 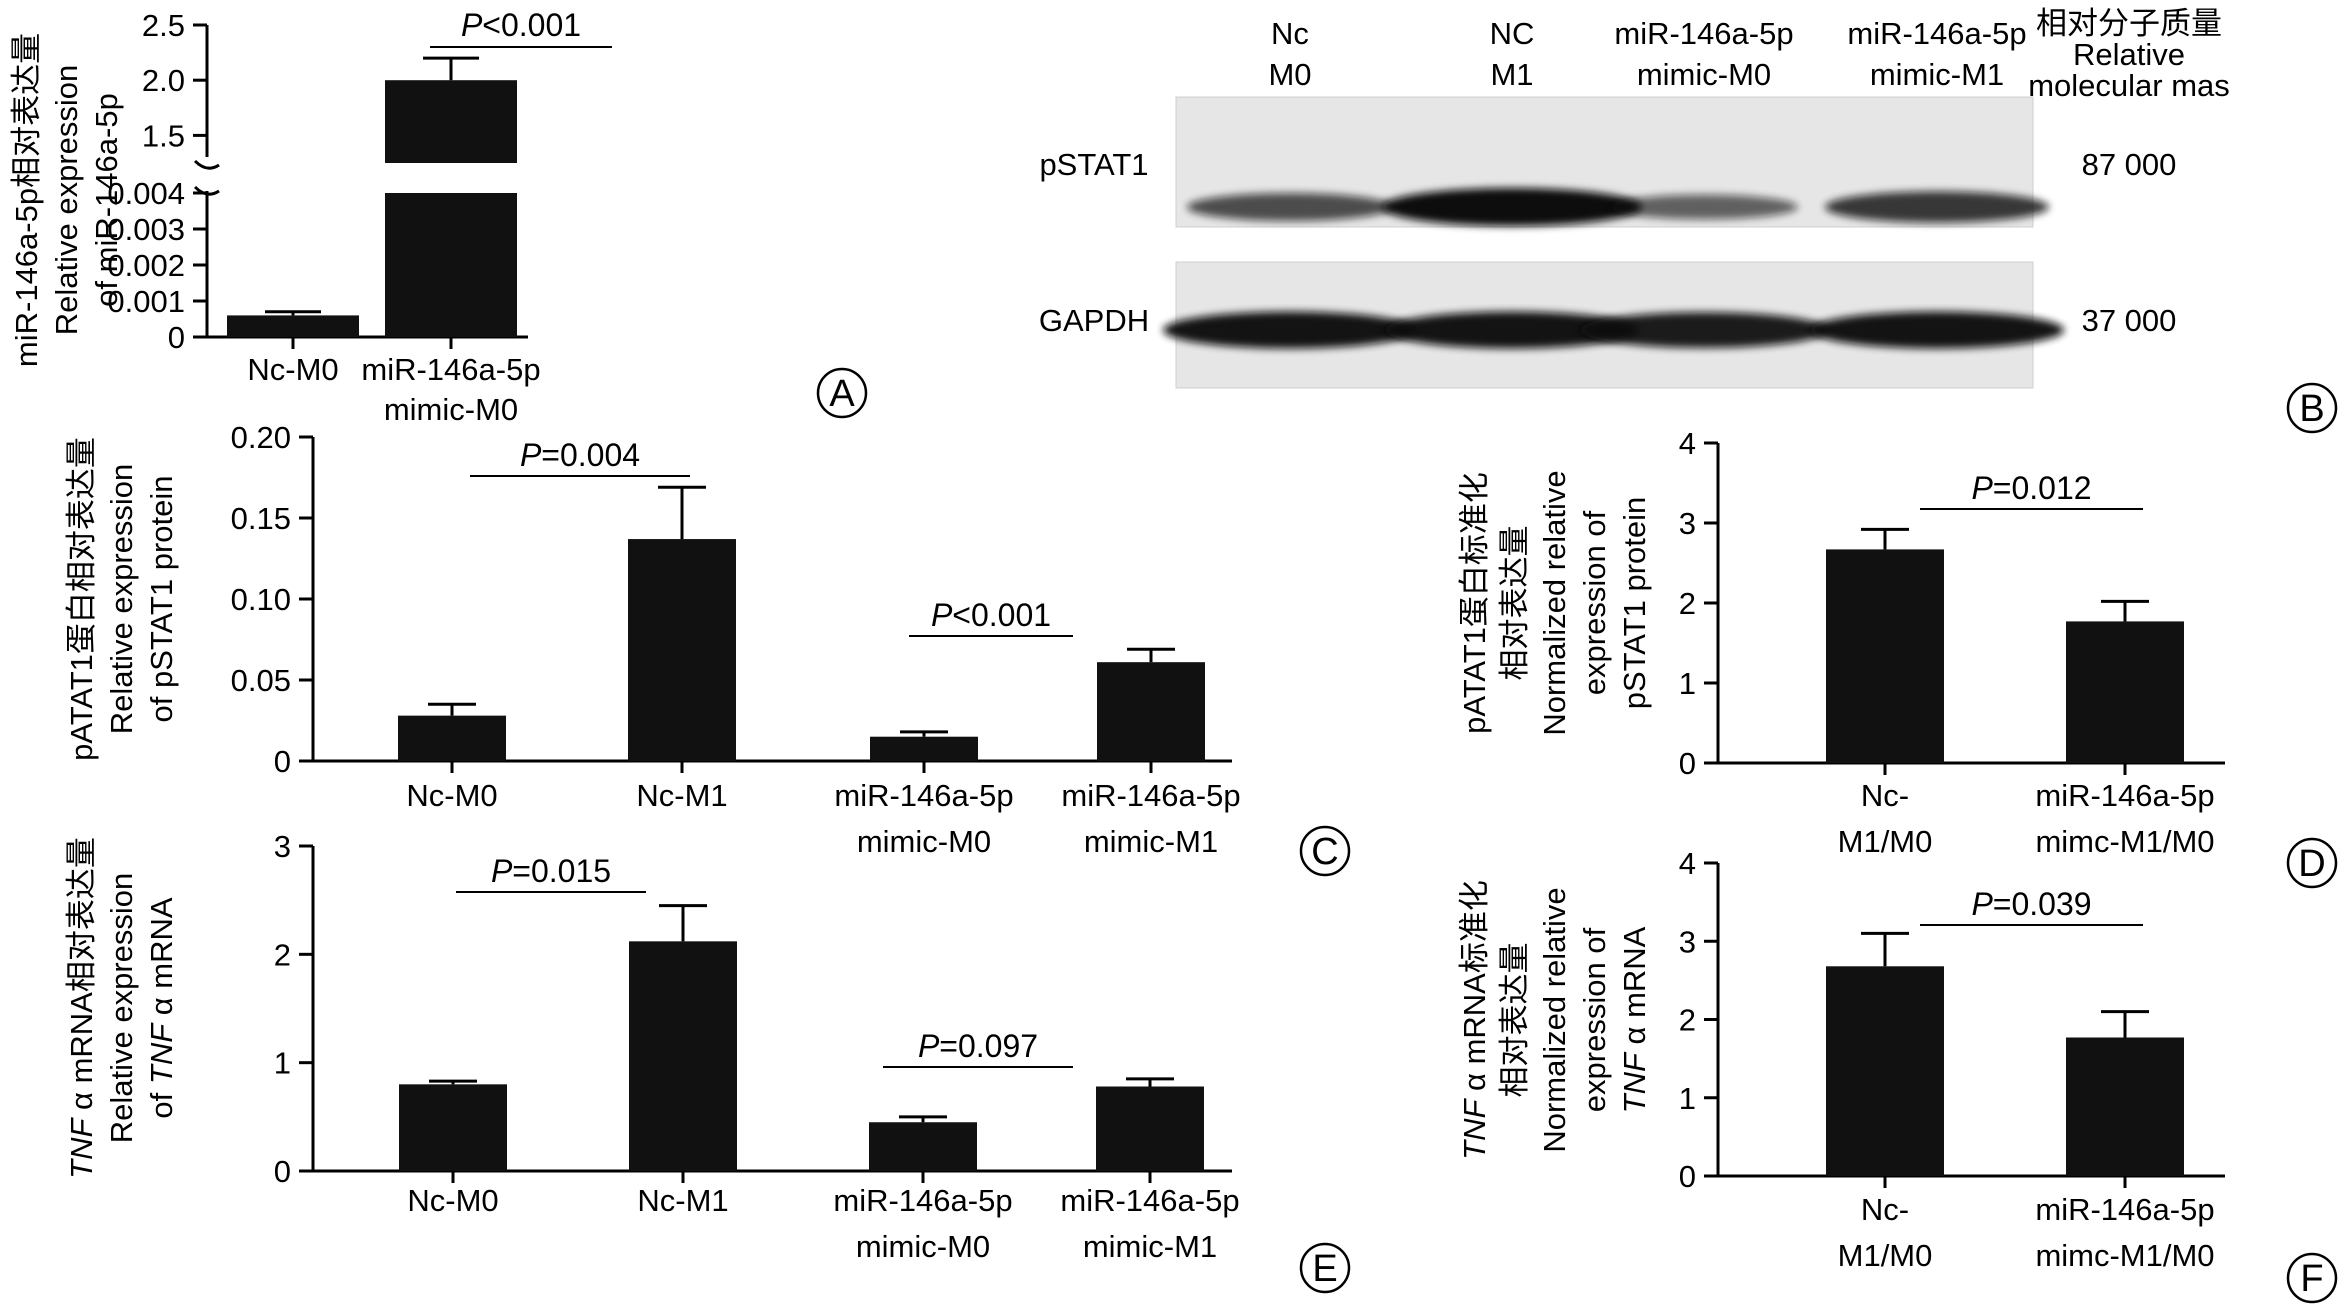 What do you see at coordinates (206, 164) in the screenshot?
I see `A-axis-break-mark` at bounding box center [206, 164].